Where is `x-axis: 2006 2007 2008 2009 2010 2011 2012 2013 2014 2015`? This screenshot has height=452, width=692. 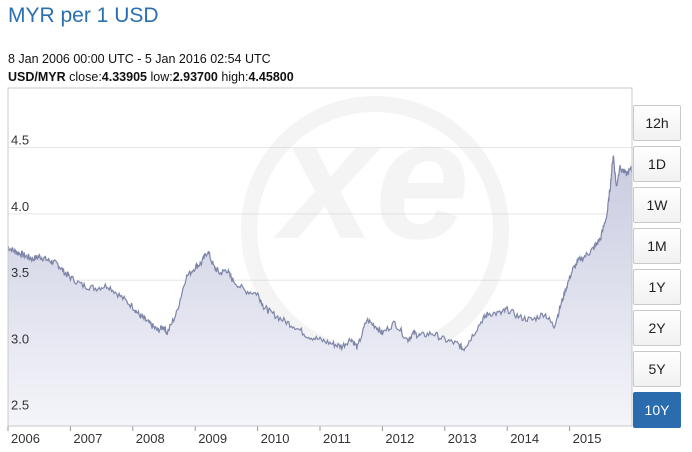 x-axis: 2006 2007 2008 2009 2010 2011 2012 2013 2014 2015 is located at coordinates (304, 436).